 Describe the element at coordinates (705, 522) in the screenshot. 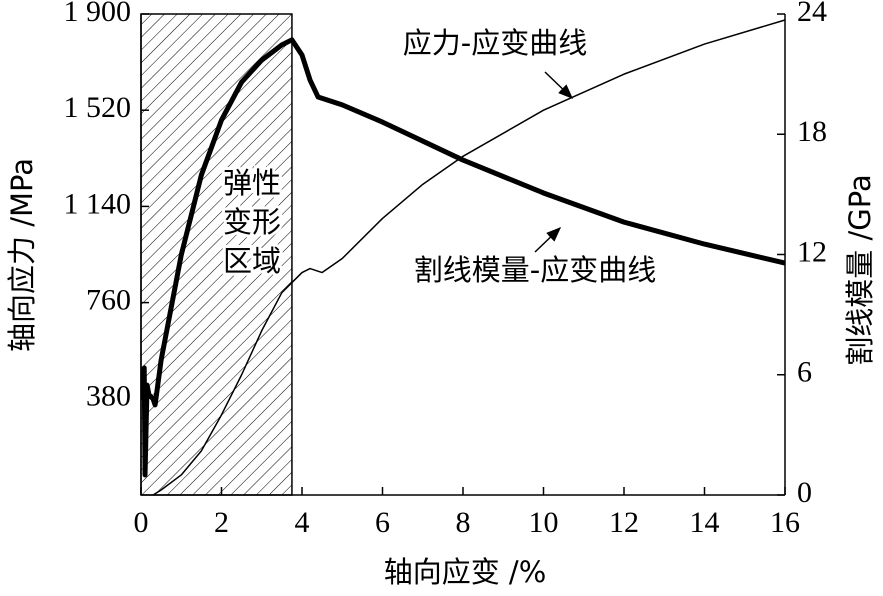

I see `x-tick-label: 14` at that location.